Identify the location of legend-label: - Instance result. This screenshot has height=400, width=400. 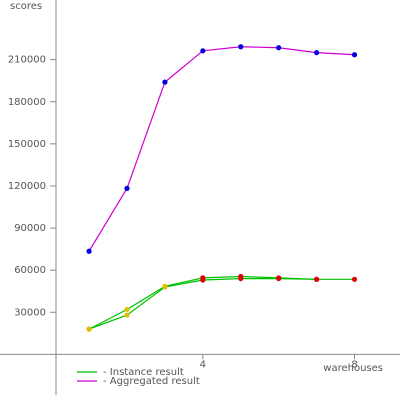
(143, 372).